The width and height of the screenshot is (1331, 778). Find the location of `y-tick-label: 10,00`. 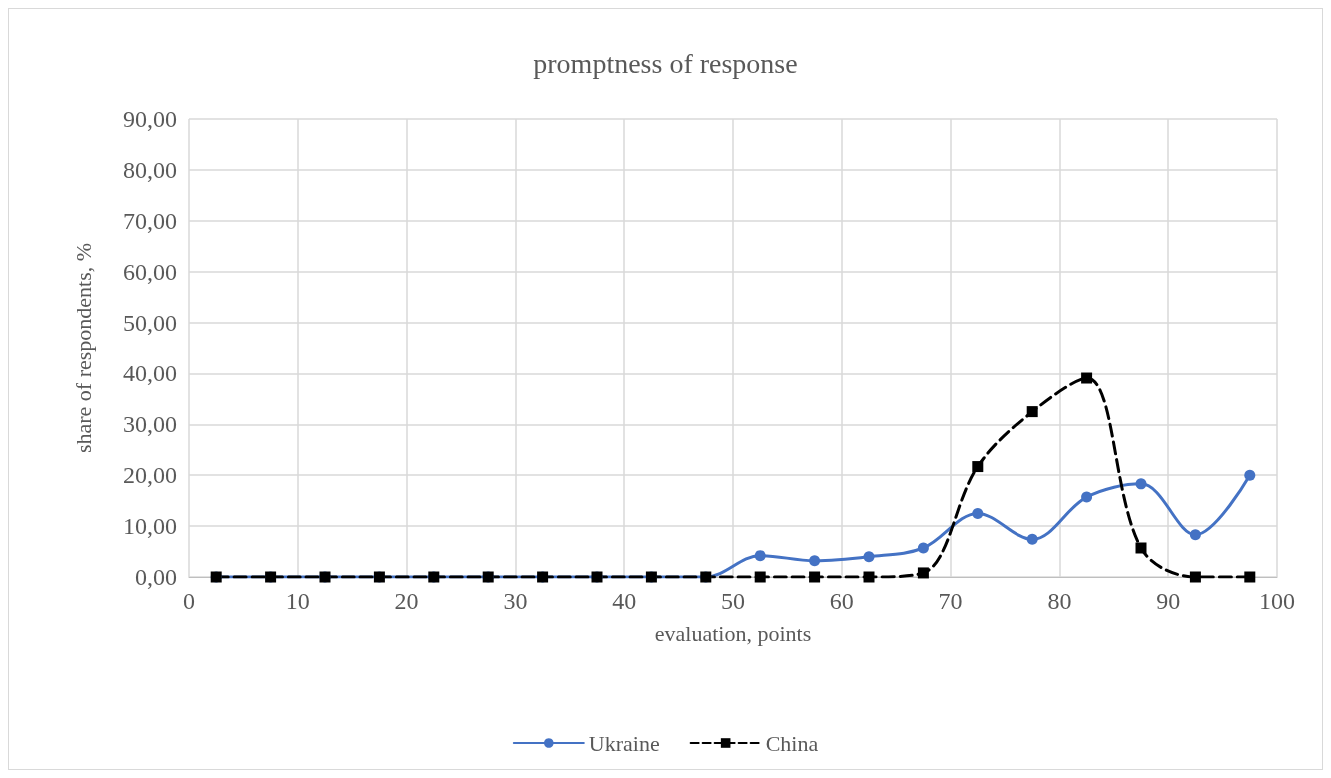

y-tick-label: 10,00 is located at coordinates (150, 526).